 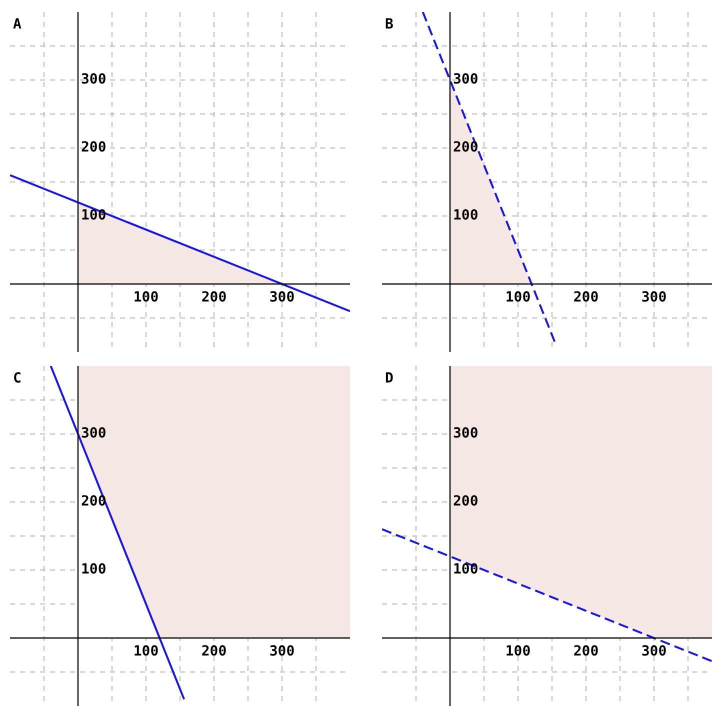 What do you see at coordinates (17, 24) in the screenshot?
I see `chart-title: A` at bounding box center [17, 24].